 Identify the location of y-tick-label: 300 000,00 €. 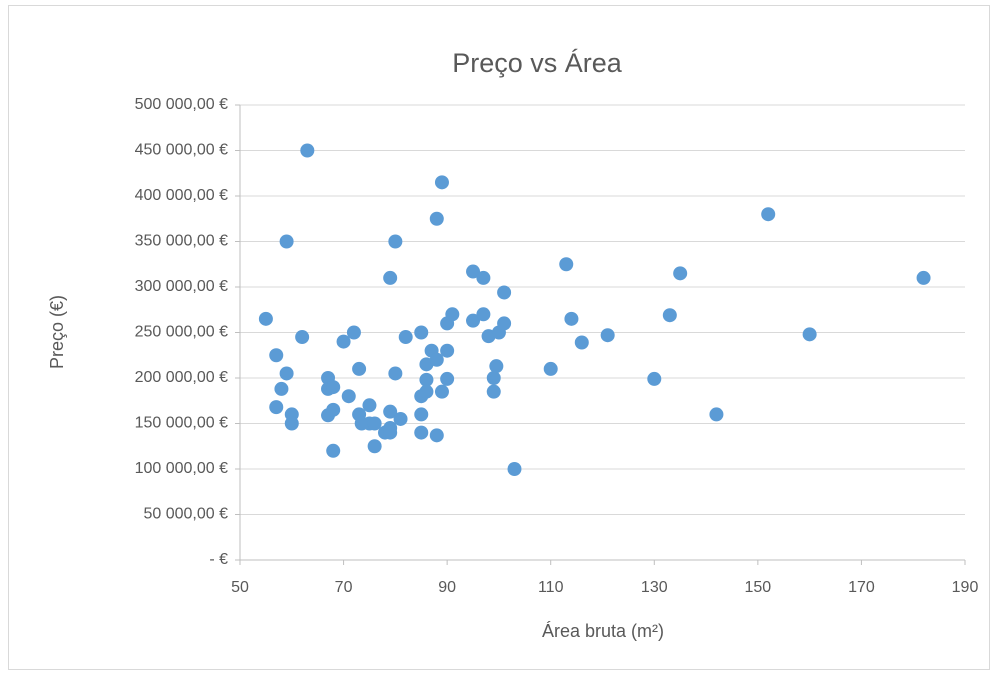
(182, 286).